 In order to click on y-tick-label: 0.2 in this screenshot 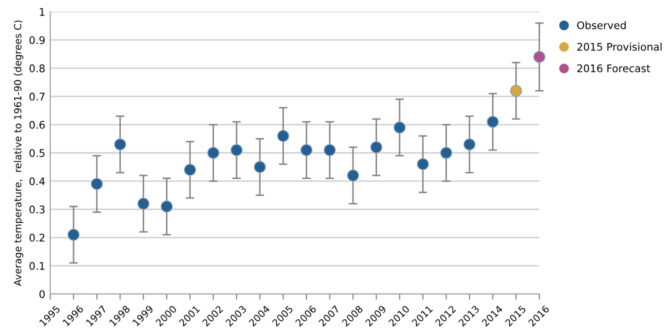, I will do `click(37, 238)`.